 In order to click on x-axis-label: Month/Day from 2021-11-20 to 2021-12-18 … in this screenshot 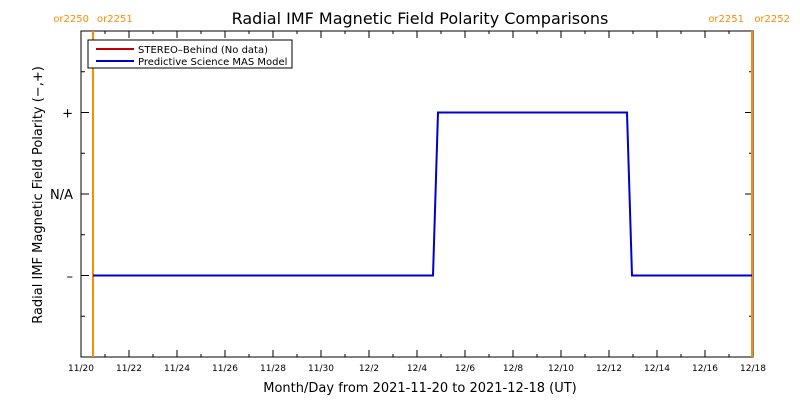, I will do `click(419, 388)`.